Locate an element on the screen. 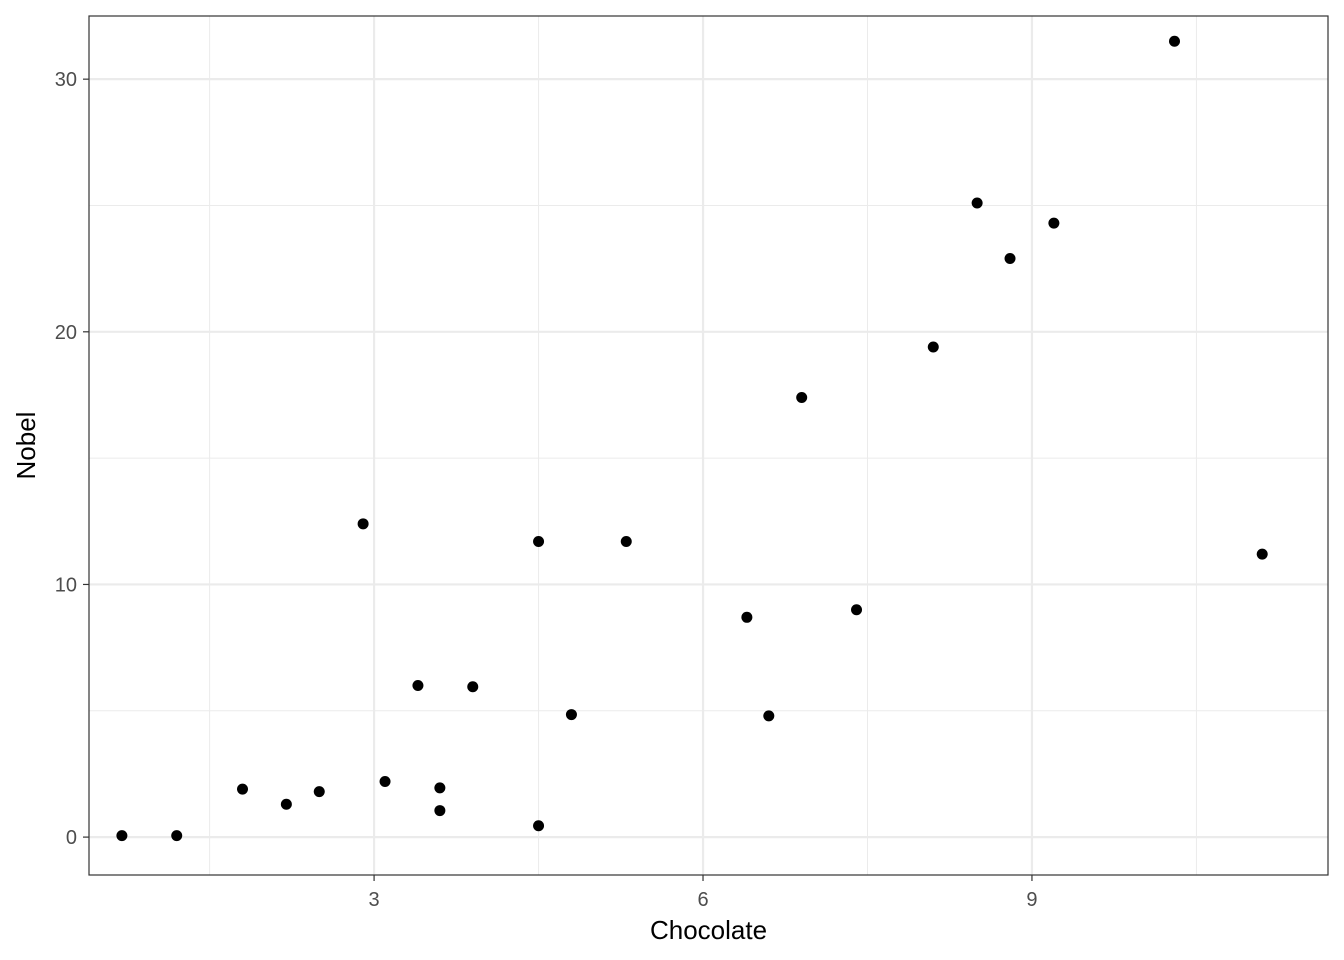 Image resolution: width=1344 pixels, height=960 pixels. x-tick-label: 6 is located at coordinates (702, 900).